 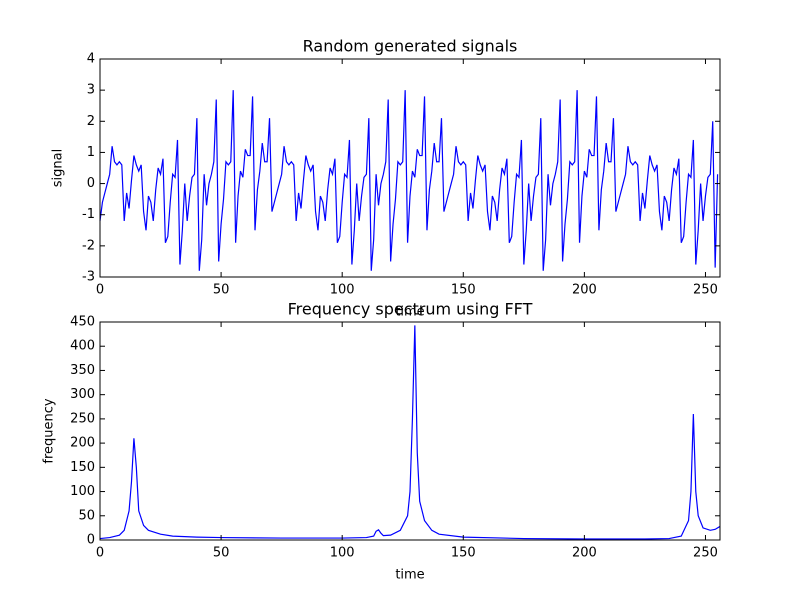 What do you see at coordinates (82, 491) in the screenshot?
I see `y-tick-label: 100` at bounding box center [82, 491].